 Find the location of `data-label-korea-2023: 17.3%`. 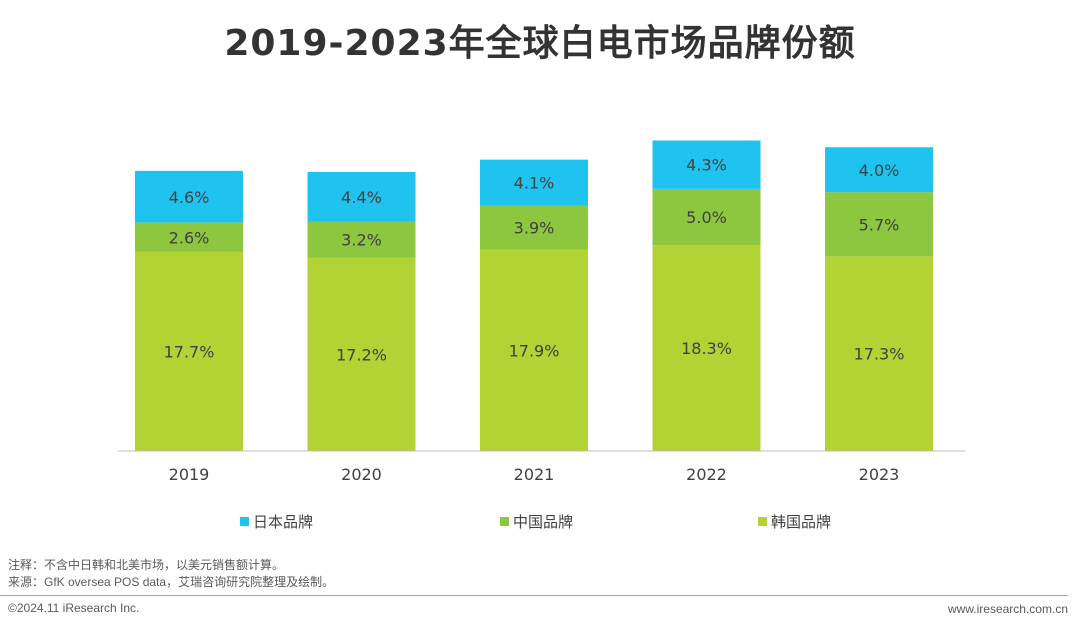

data-label-korea-2023: 17.3% is located at coordinates (879, 354).